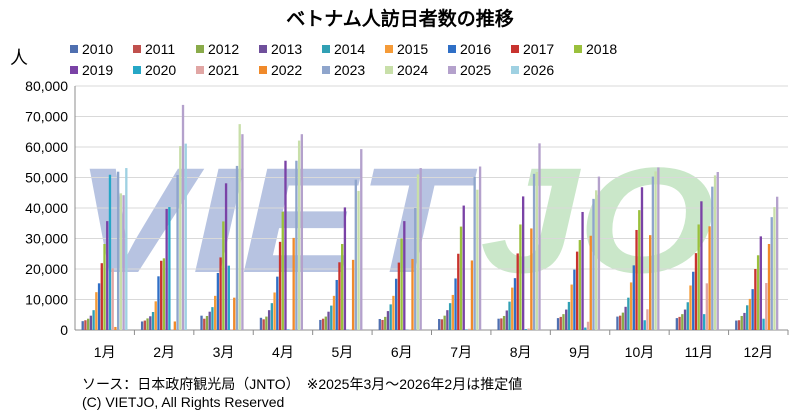 This screenshot has width=800, height=414. I want to click on y-tick-label: 40,000, so click(46, 208).